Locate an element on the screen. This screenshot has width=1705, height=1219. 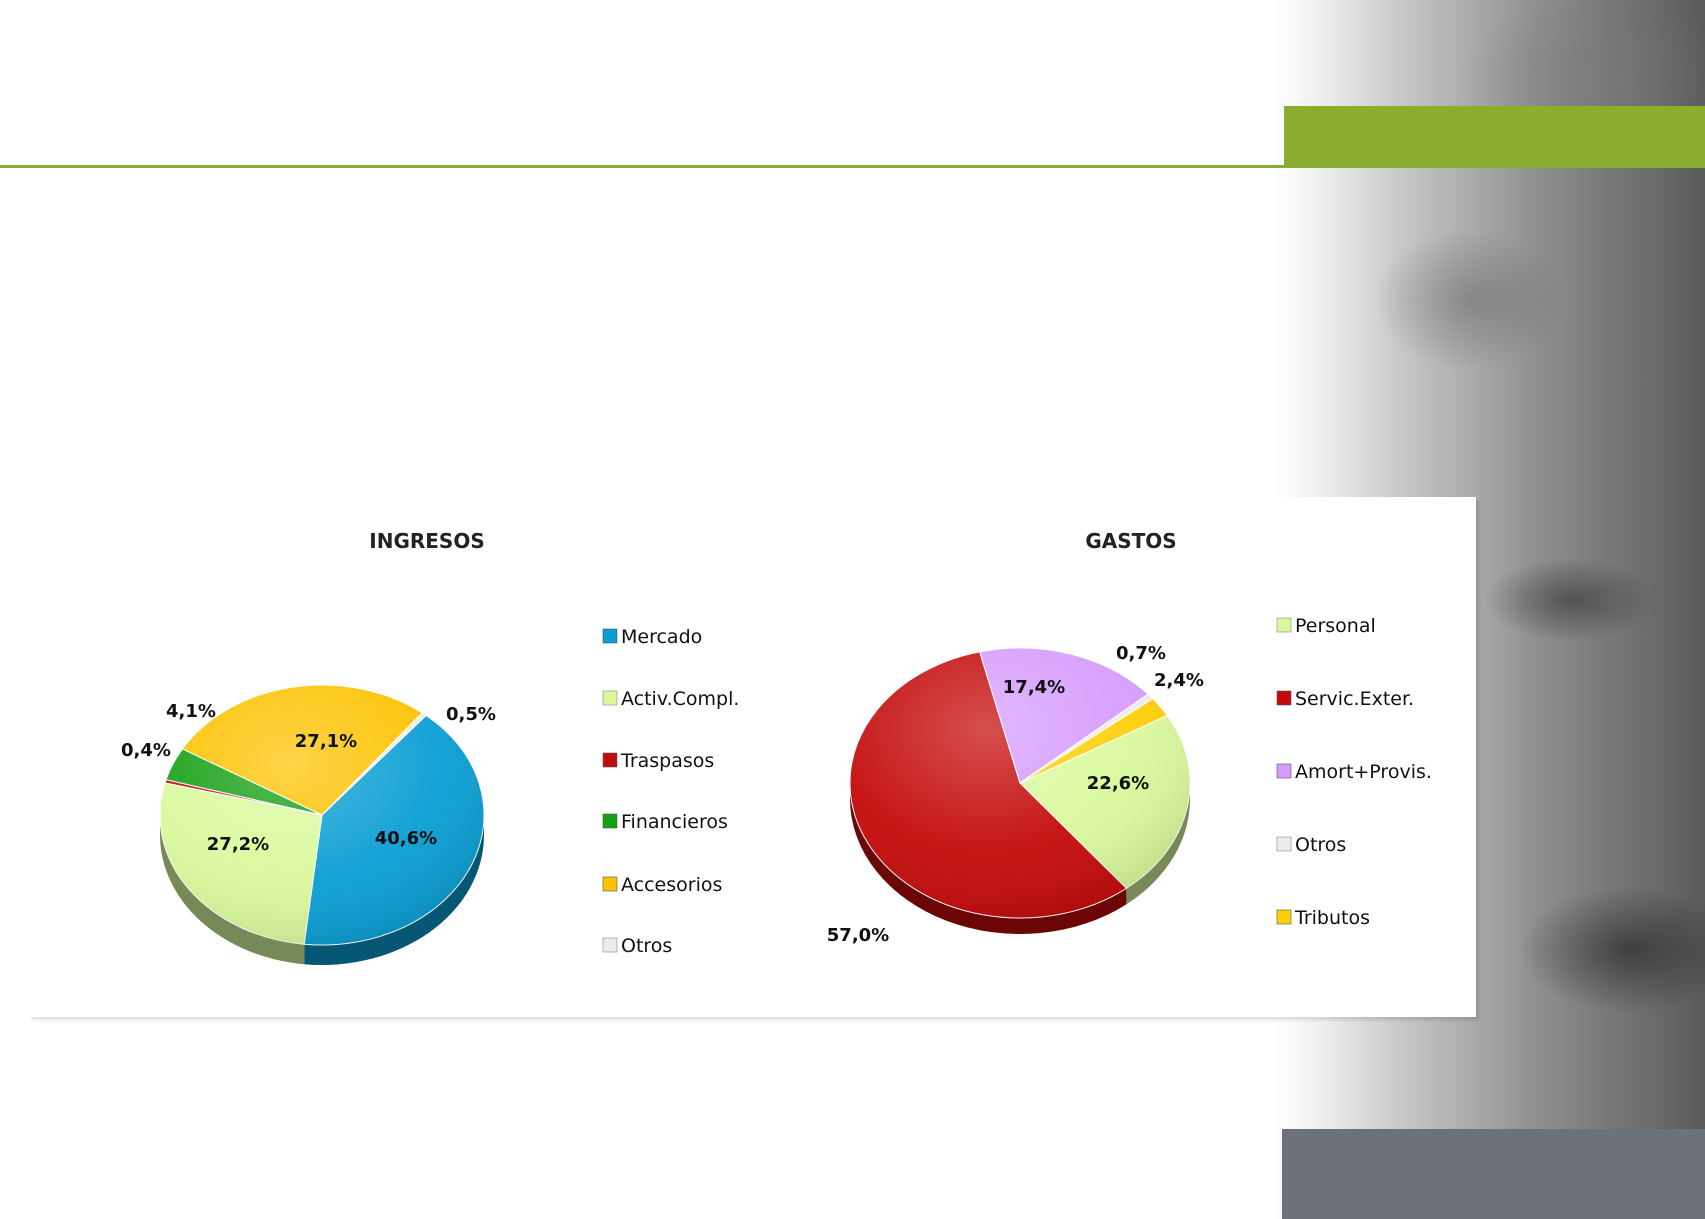
legend-swatch-traspasos is located at coordinates (610, 760).